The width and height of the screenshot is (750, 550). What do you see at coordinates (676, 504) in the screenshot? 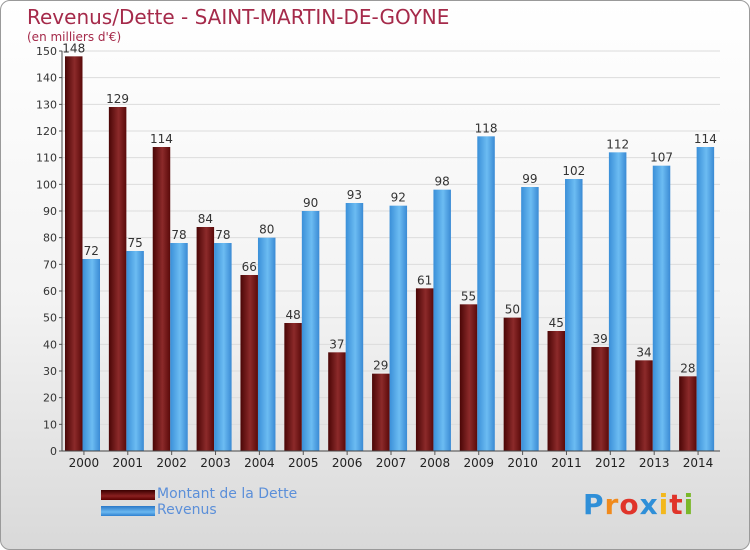
I see `logo-letter: t` at bounding box center [676, 504].